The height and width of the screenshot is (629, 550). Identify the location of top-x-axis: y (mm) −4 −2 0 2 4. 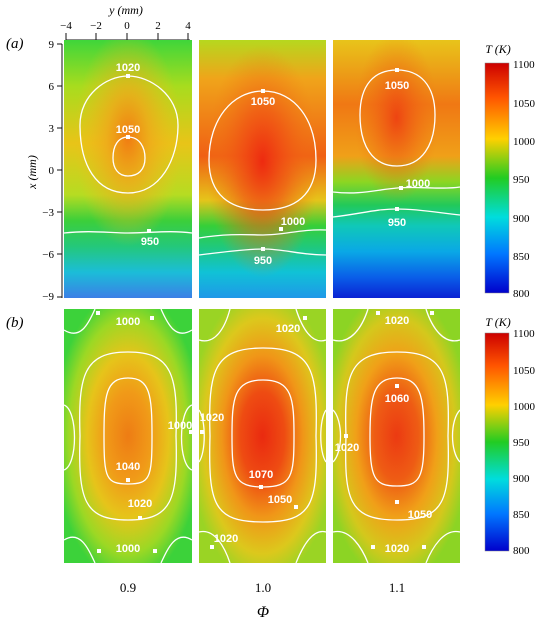
(125, 22).